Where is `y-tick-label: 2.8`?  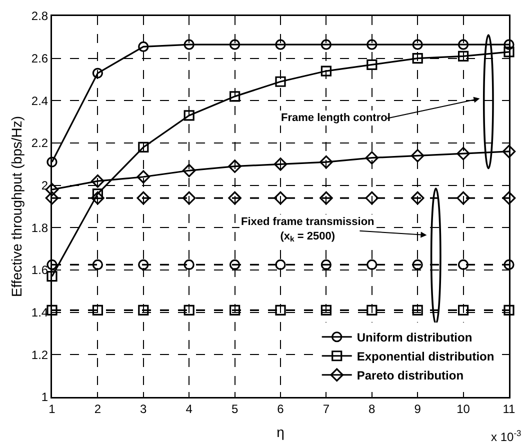 y-tick-label: 2.8 is located at coordinates (39, 16).